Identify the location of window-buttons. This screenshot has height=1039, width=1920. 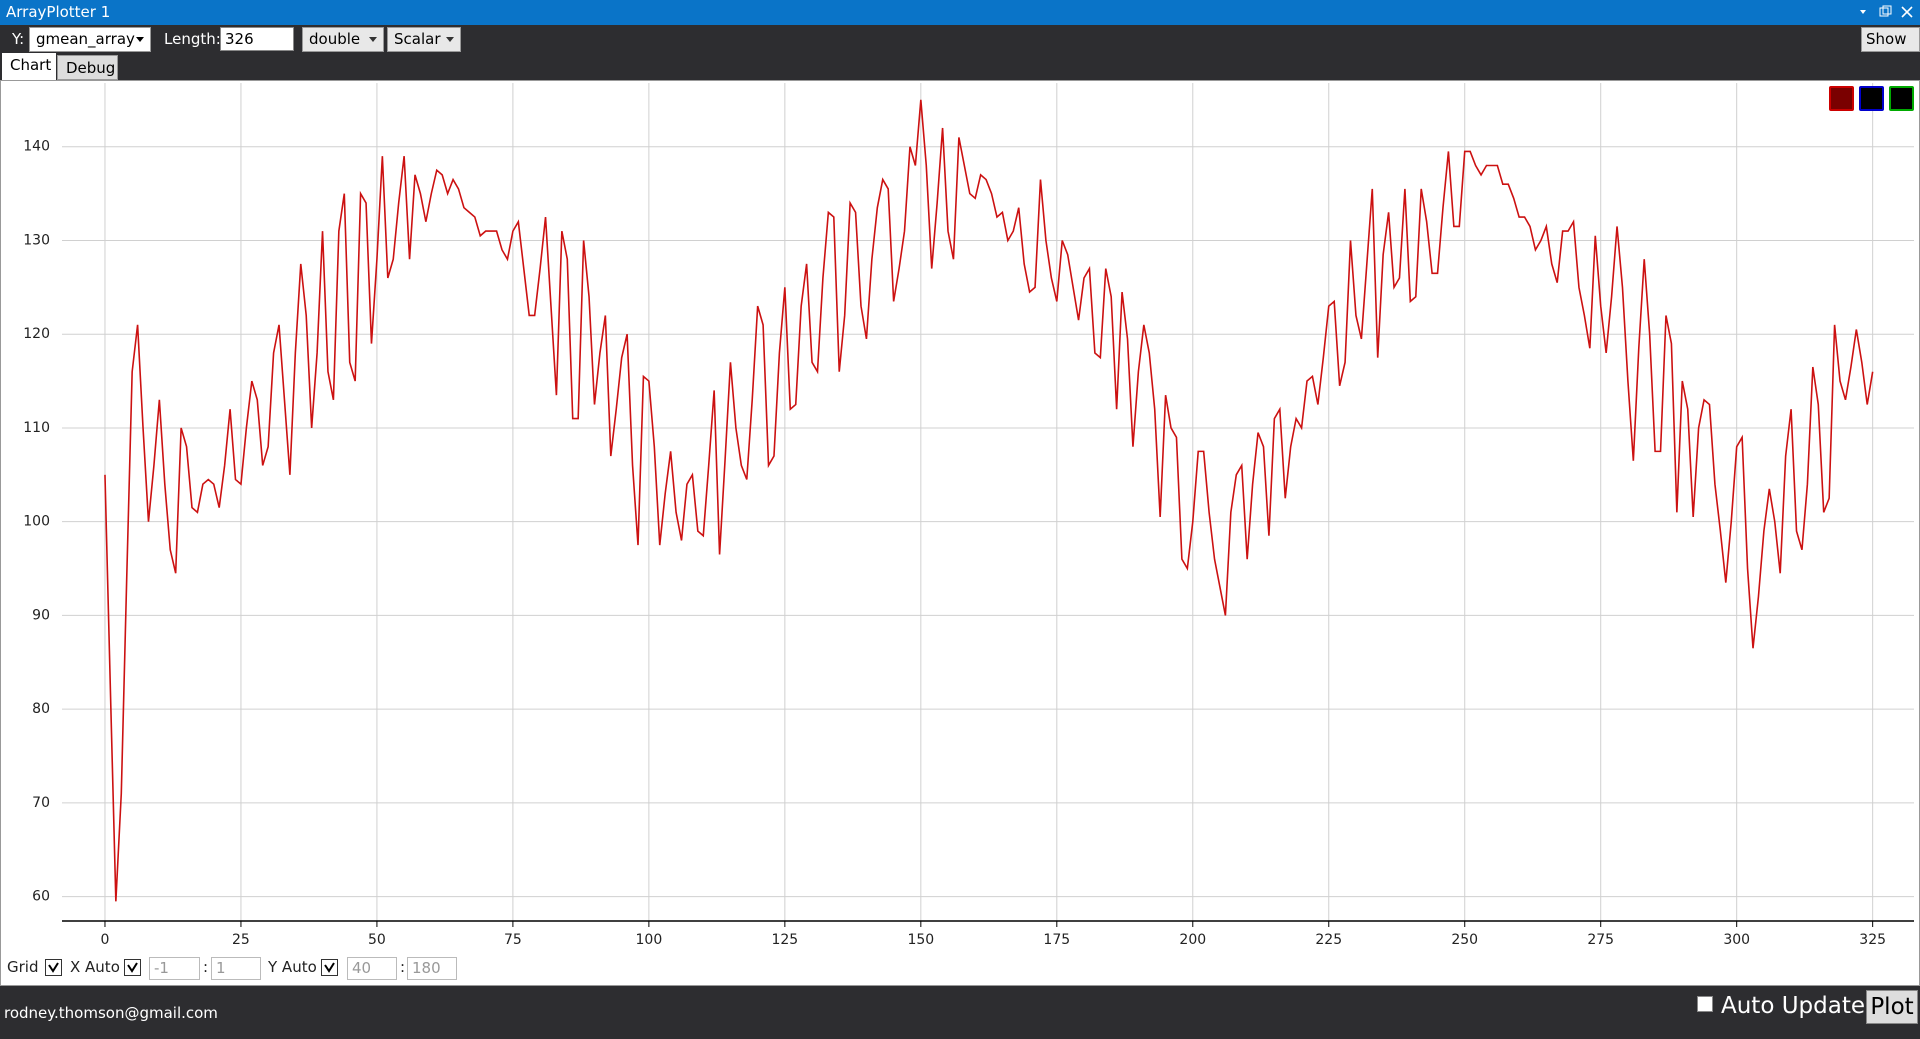
(1888, 13).